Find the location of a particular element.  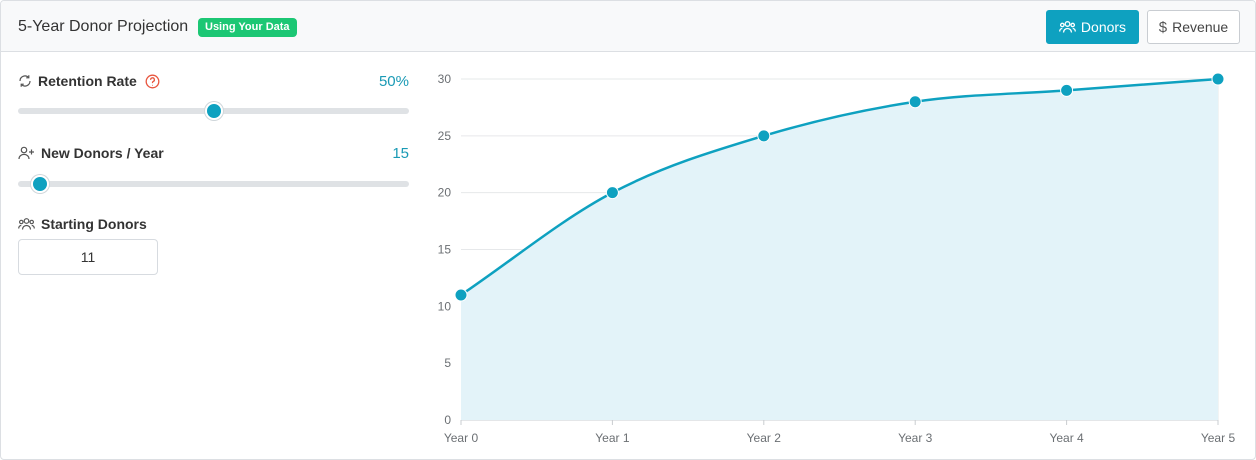

x-tick-label: Year 1 is located at coordinates (612, 438).